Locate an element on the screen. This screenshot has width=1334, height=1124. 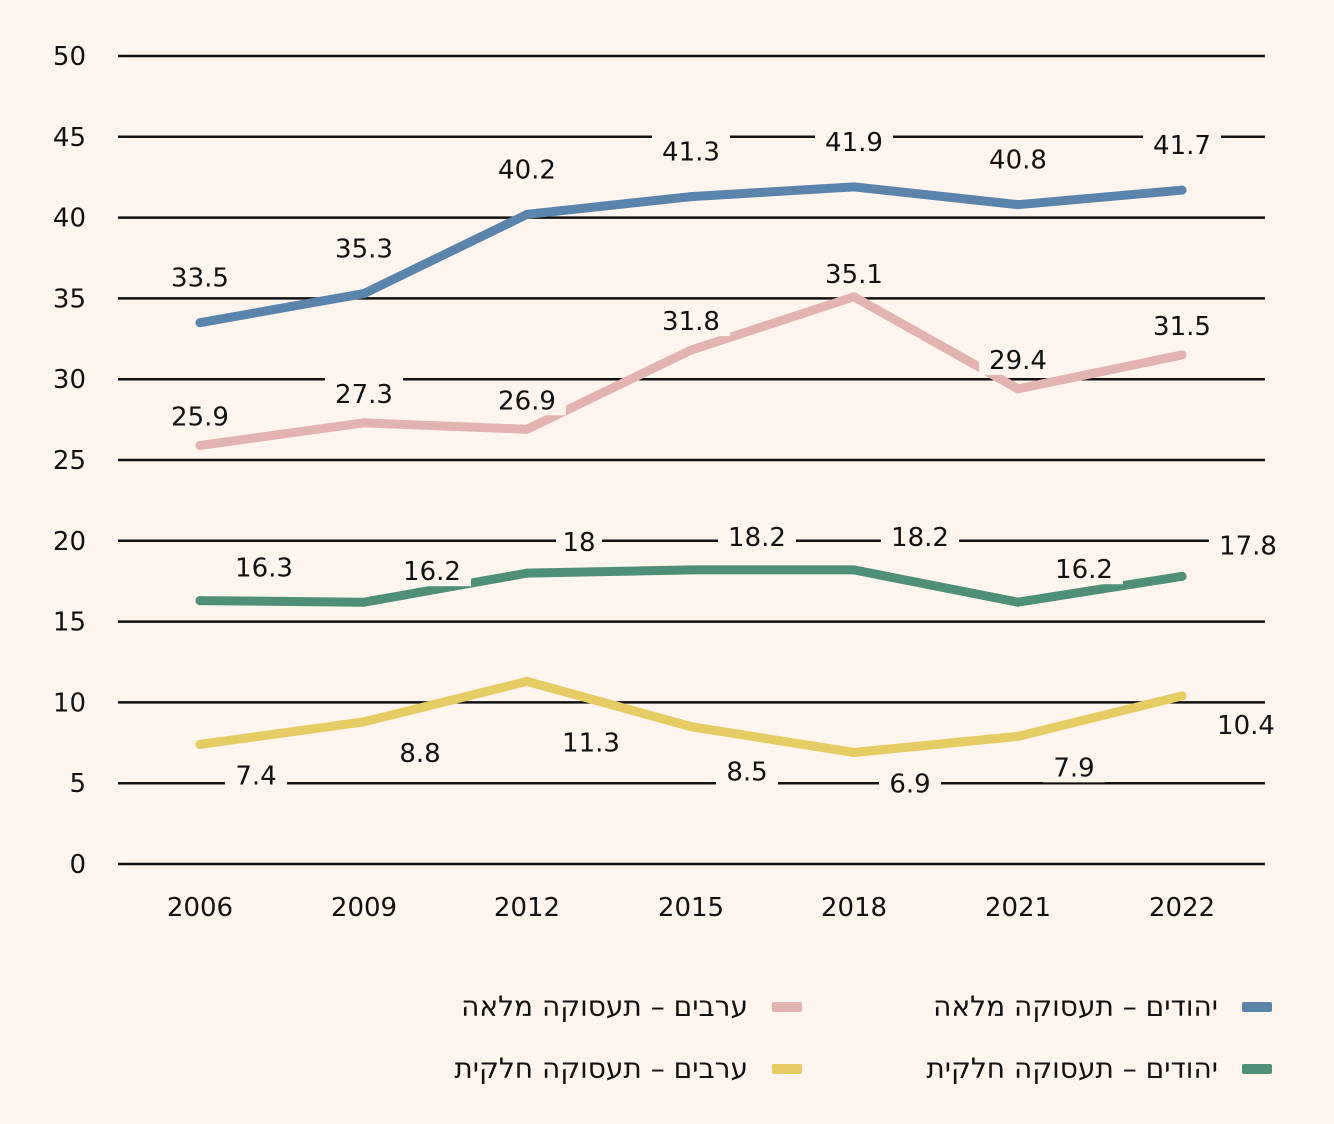
x-tick-label: 2006 is located at coordinates (200, 908).